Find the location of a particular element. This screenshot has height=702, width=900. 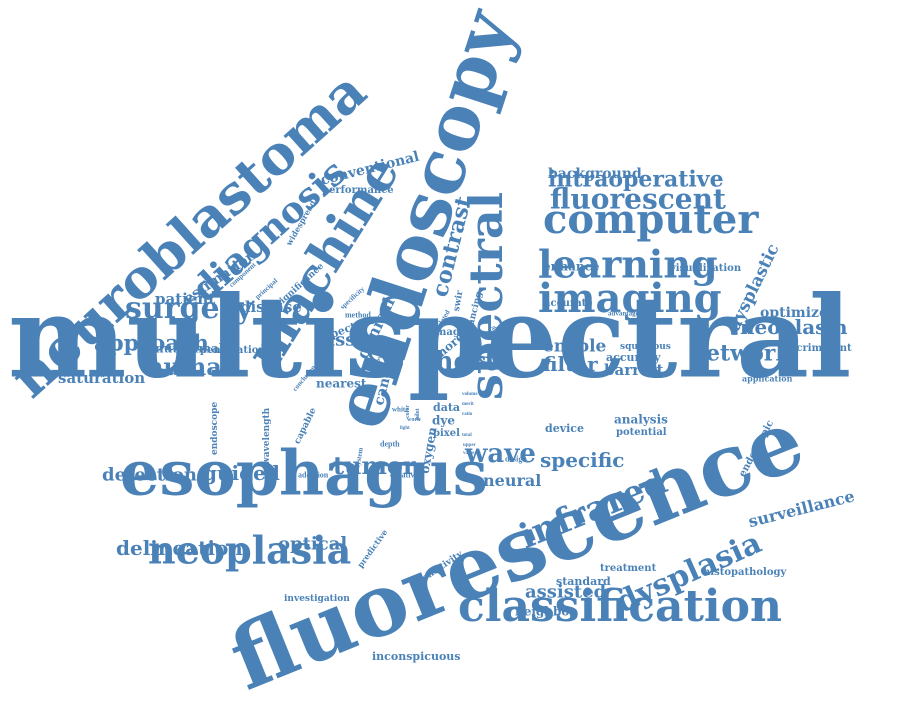

word-dye: dye is located at coordinates (443, 420).